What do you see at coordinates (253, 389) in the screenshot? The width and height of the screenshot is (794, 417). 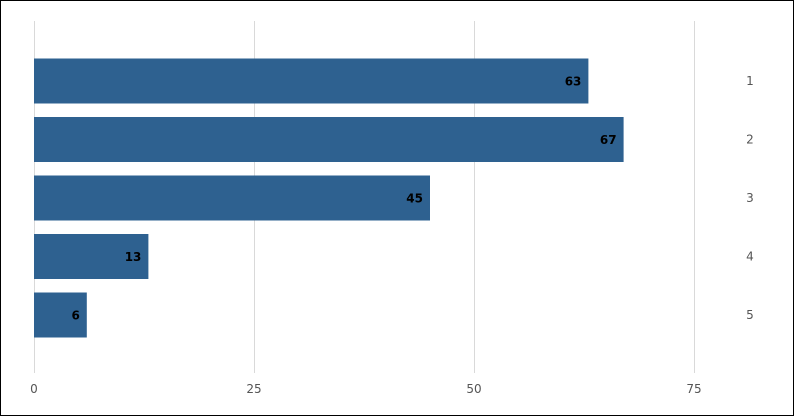 I see `x-tick-label: 25` at bounding box center [253, 389].